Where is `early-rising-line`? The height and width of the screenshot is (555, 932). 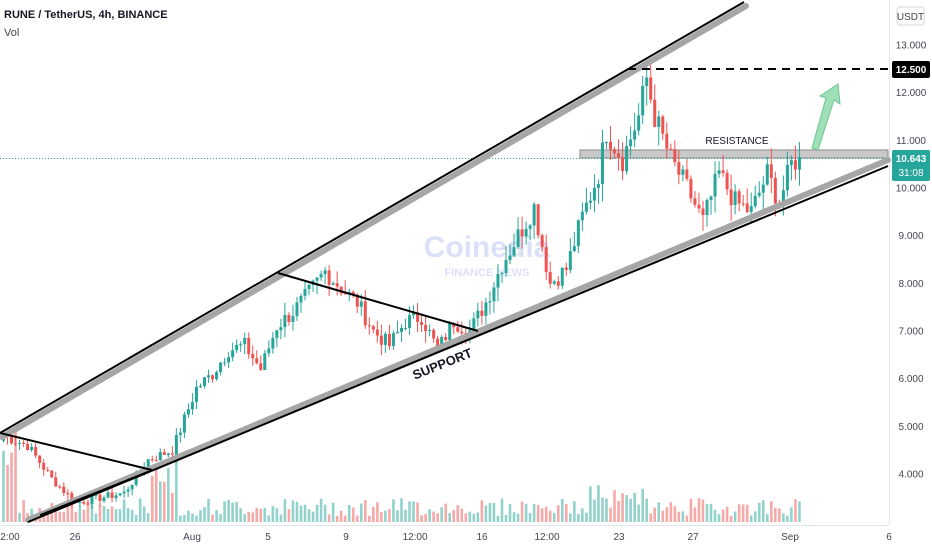
early-rising-line is located at coordinates (96, 492).